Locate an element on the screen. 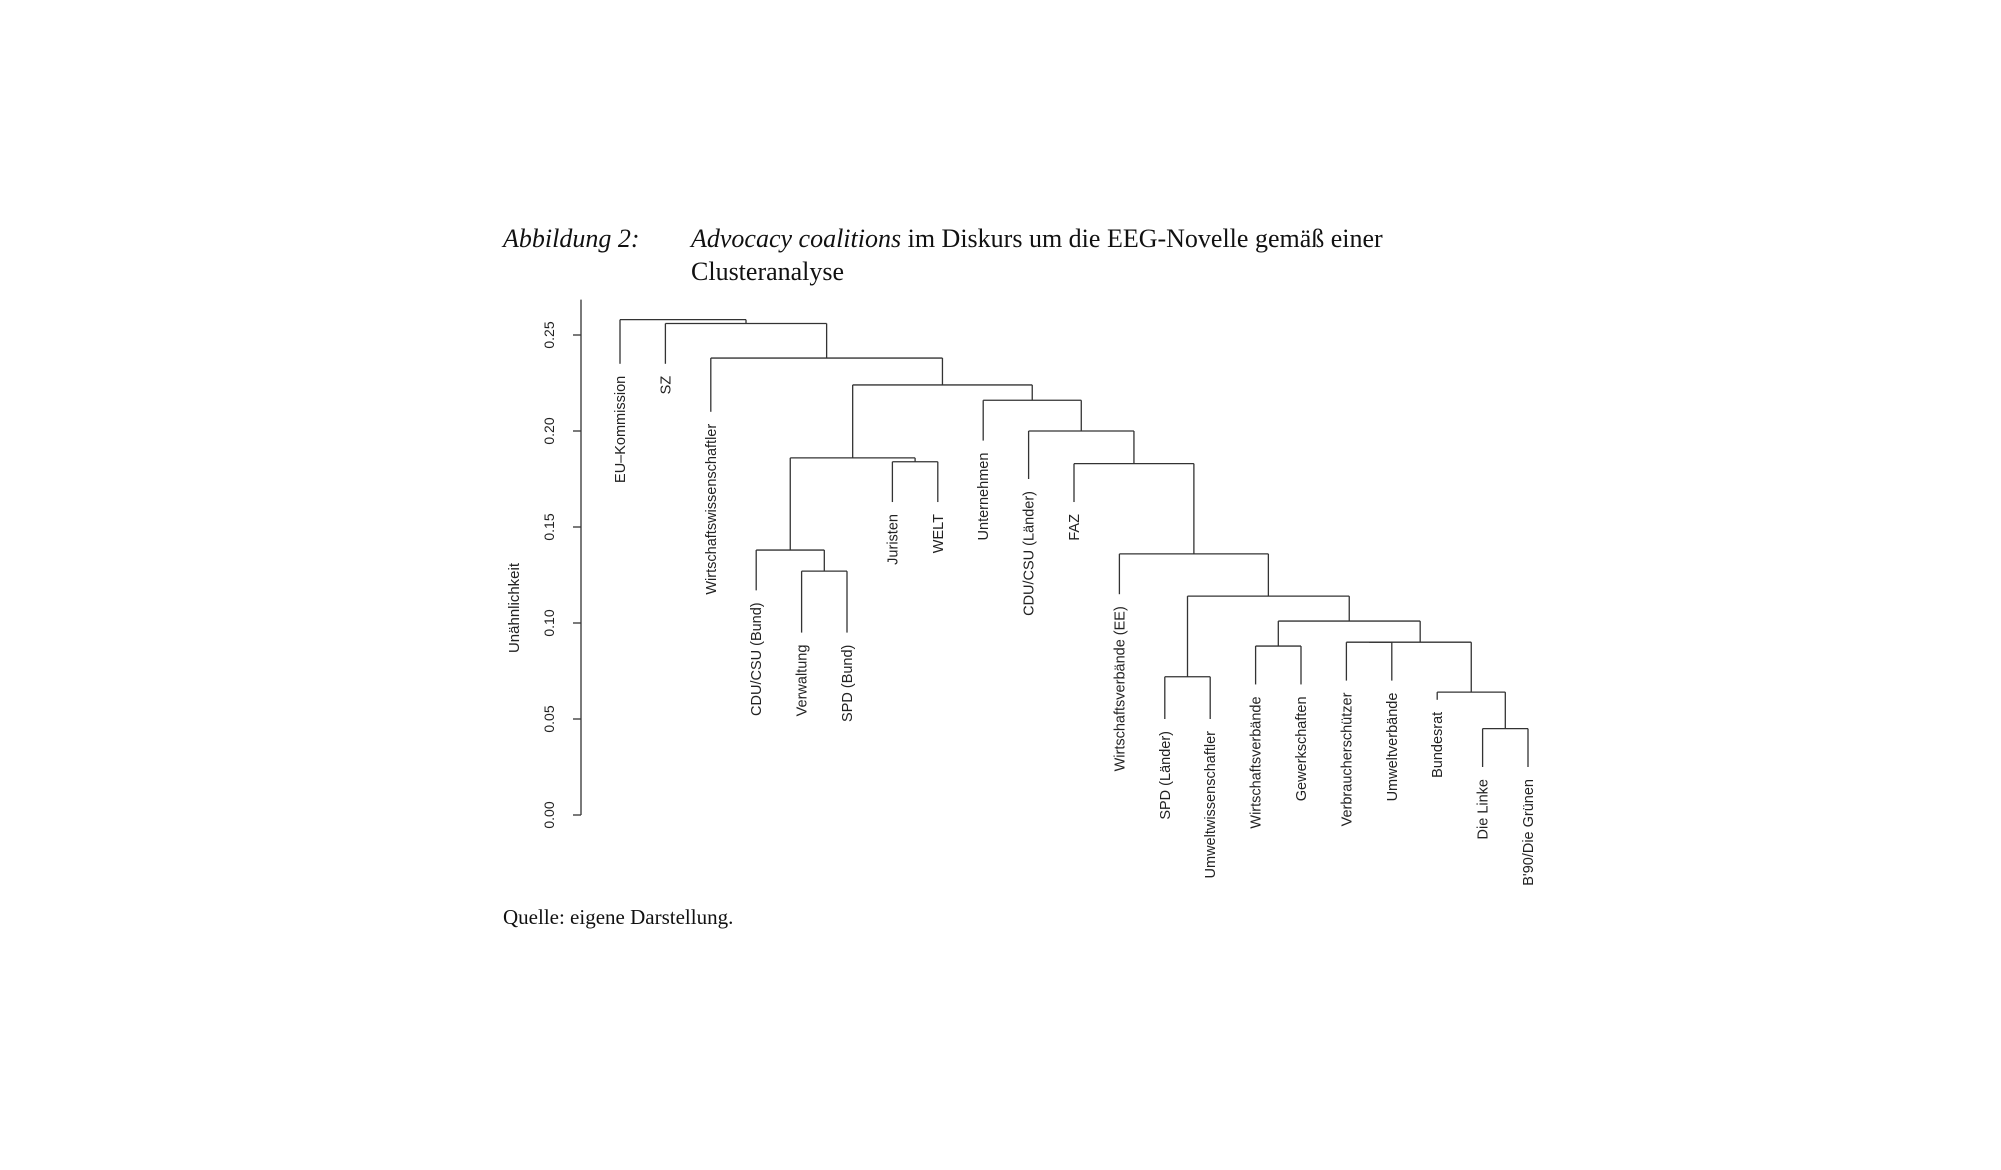 Image resolution: width=2001 pixels, height=1170 pixels. leaf-label: Unternehmen is located at coordinates (984, 497).